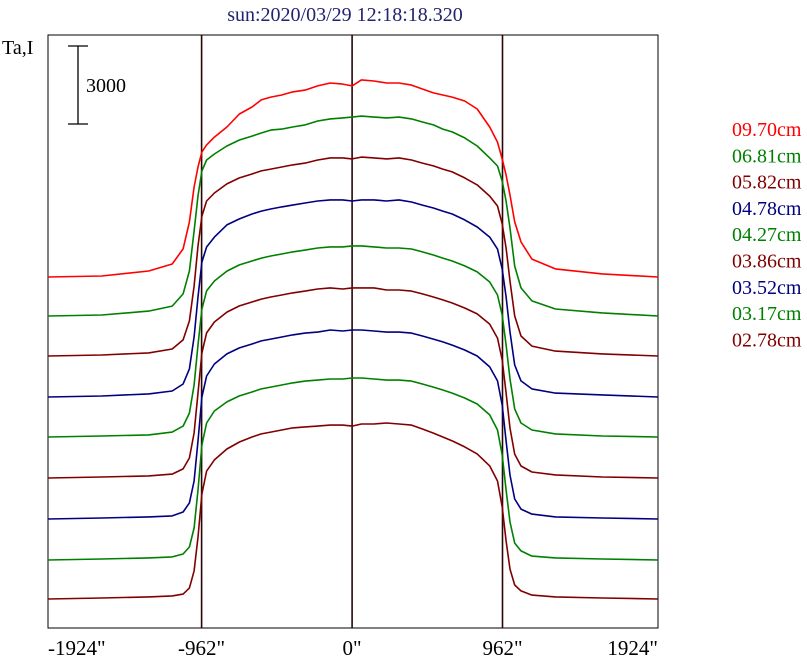 This screenshot has width=807, height=662. Describe the element at coordinates (345, 15) in the screenshot. I see `chart-title: sun:2020/03/29 12:18:18.320` at that location.